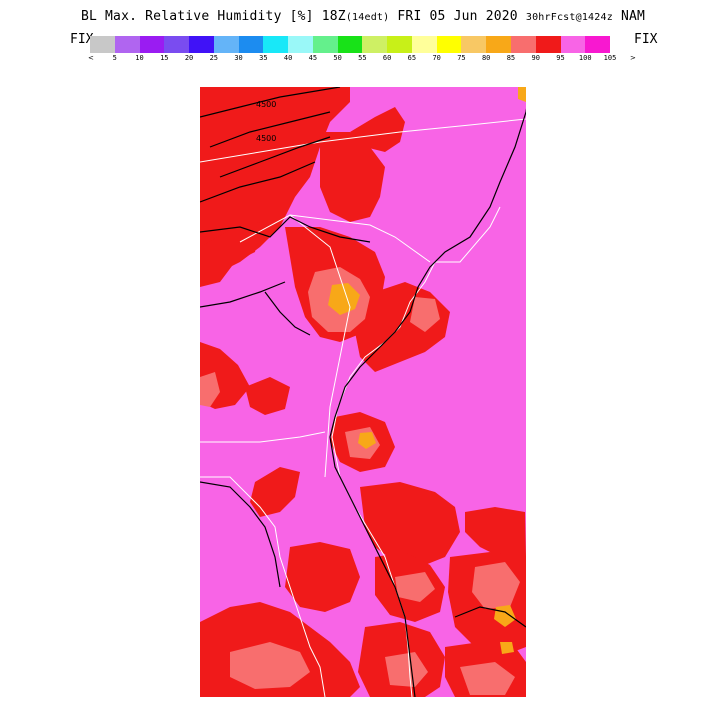 Image resolution: width=726 pixels, height=726 pixels. What do you see at coordinates (164, 58) in the screenshot?
I see `legend-label: 15` at bounding box center [164, 58].